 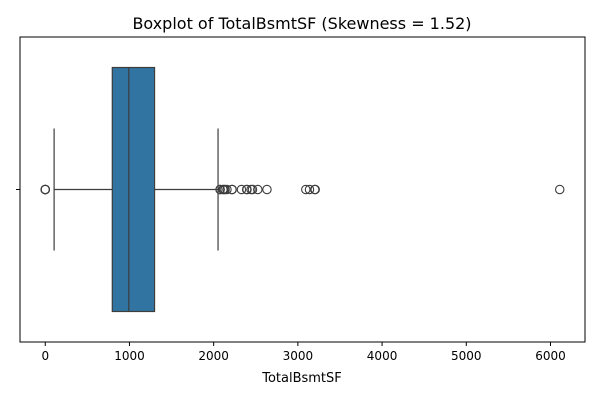 What do you see at coordinates (466, 356) in the screenshot?
I see `x-tick-label: 5000` at bounding box center [466, 356].